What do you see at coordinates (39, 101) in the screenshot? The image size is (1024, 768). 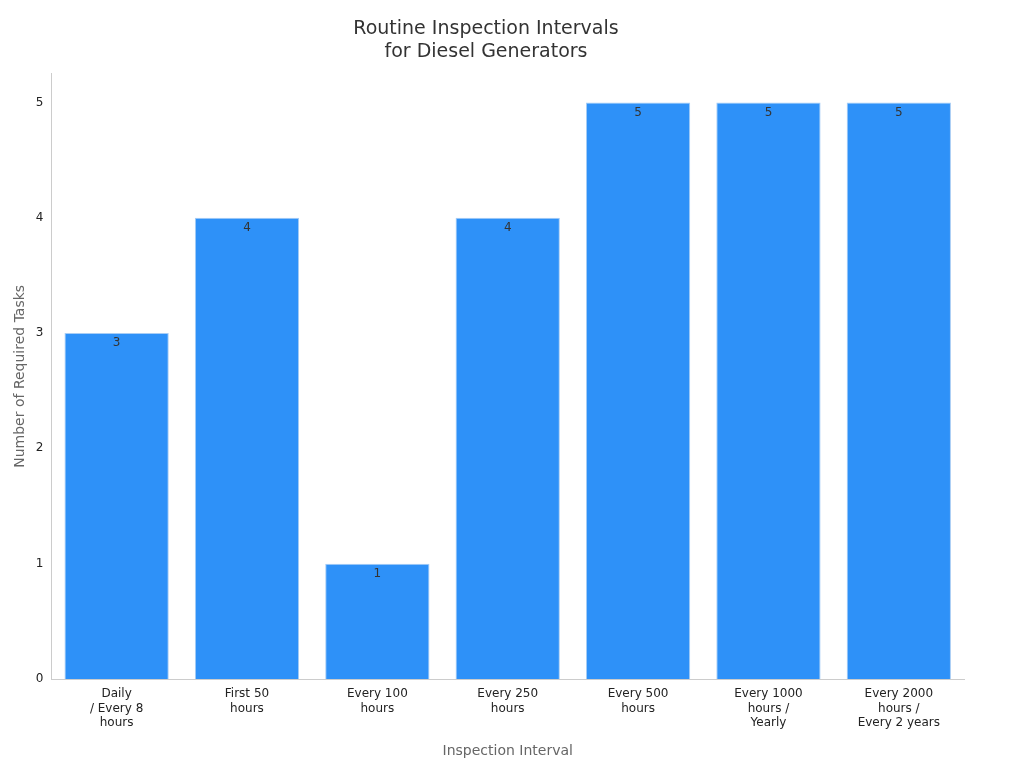 I see `y-tick-label: 5` at bounding box center [39, 101].